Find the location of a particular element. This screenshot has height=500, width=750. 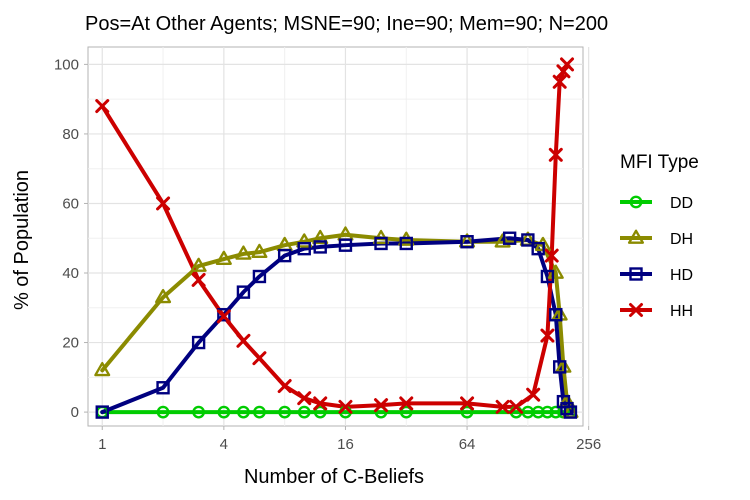

x-tick-label: 1 is located at coordinates (102, 444).